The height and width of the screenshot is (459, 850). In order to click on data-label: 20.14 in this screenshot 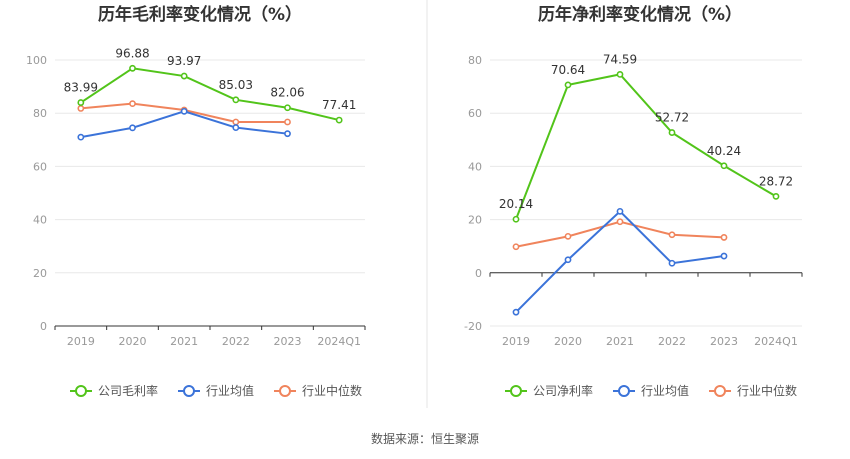, I will do `click(516, 204)`.